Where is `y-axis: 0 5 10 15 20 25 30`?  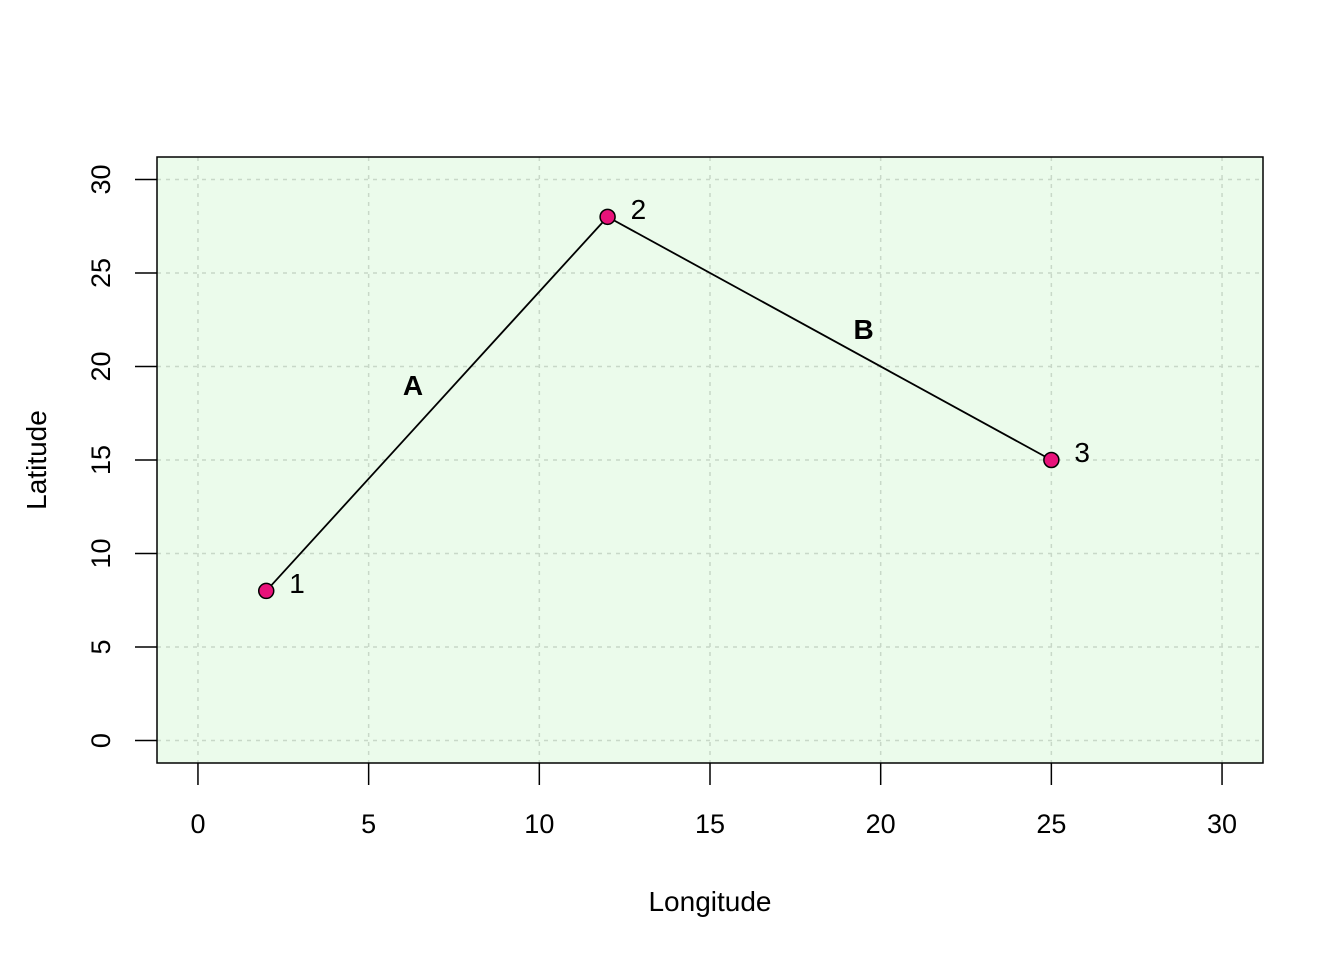 y-axis: 0 5 10 15 20 25 30 is located at coordinates (121, 456).